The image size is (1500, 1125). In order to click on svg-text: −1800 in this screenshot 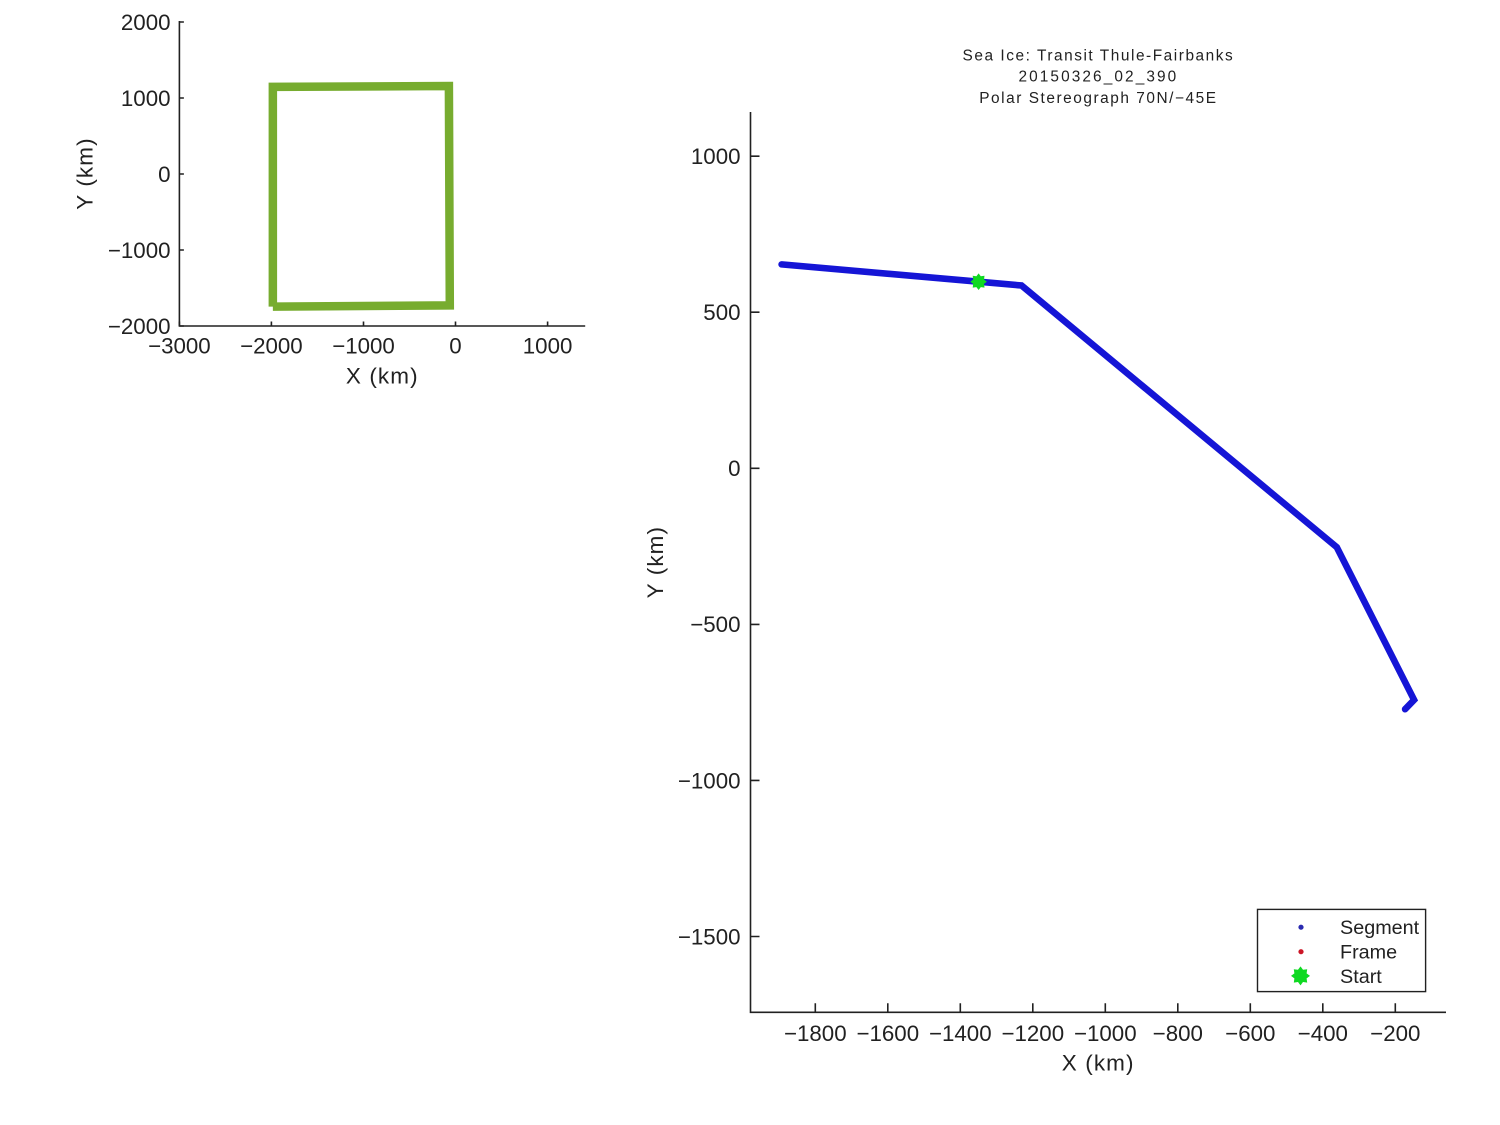, I will do `click(815, 1033)`.